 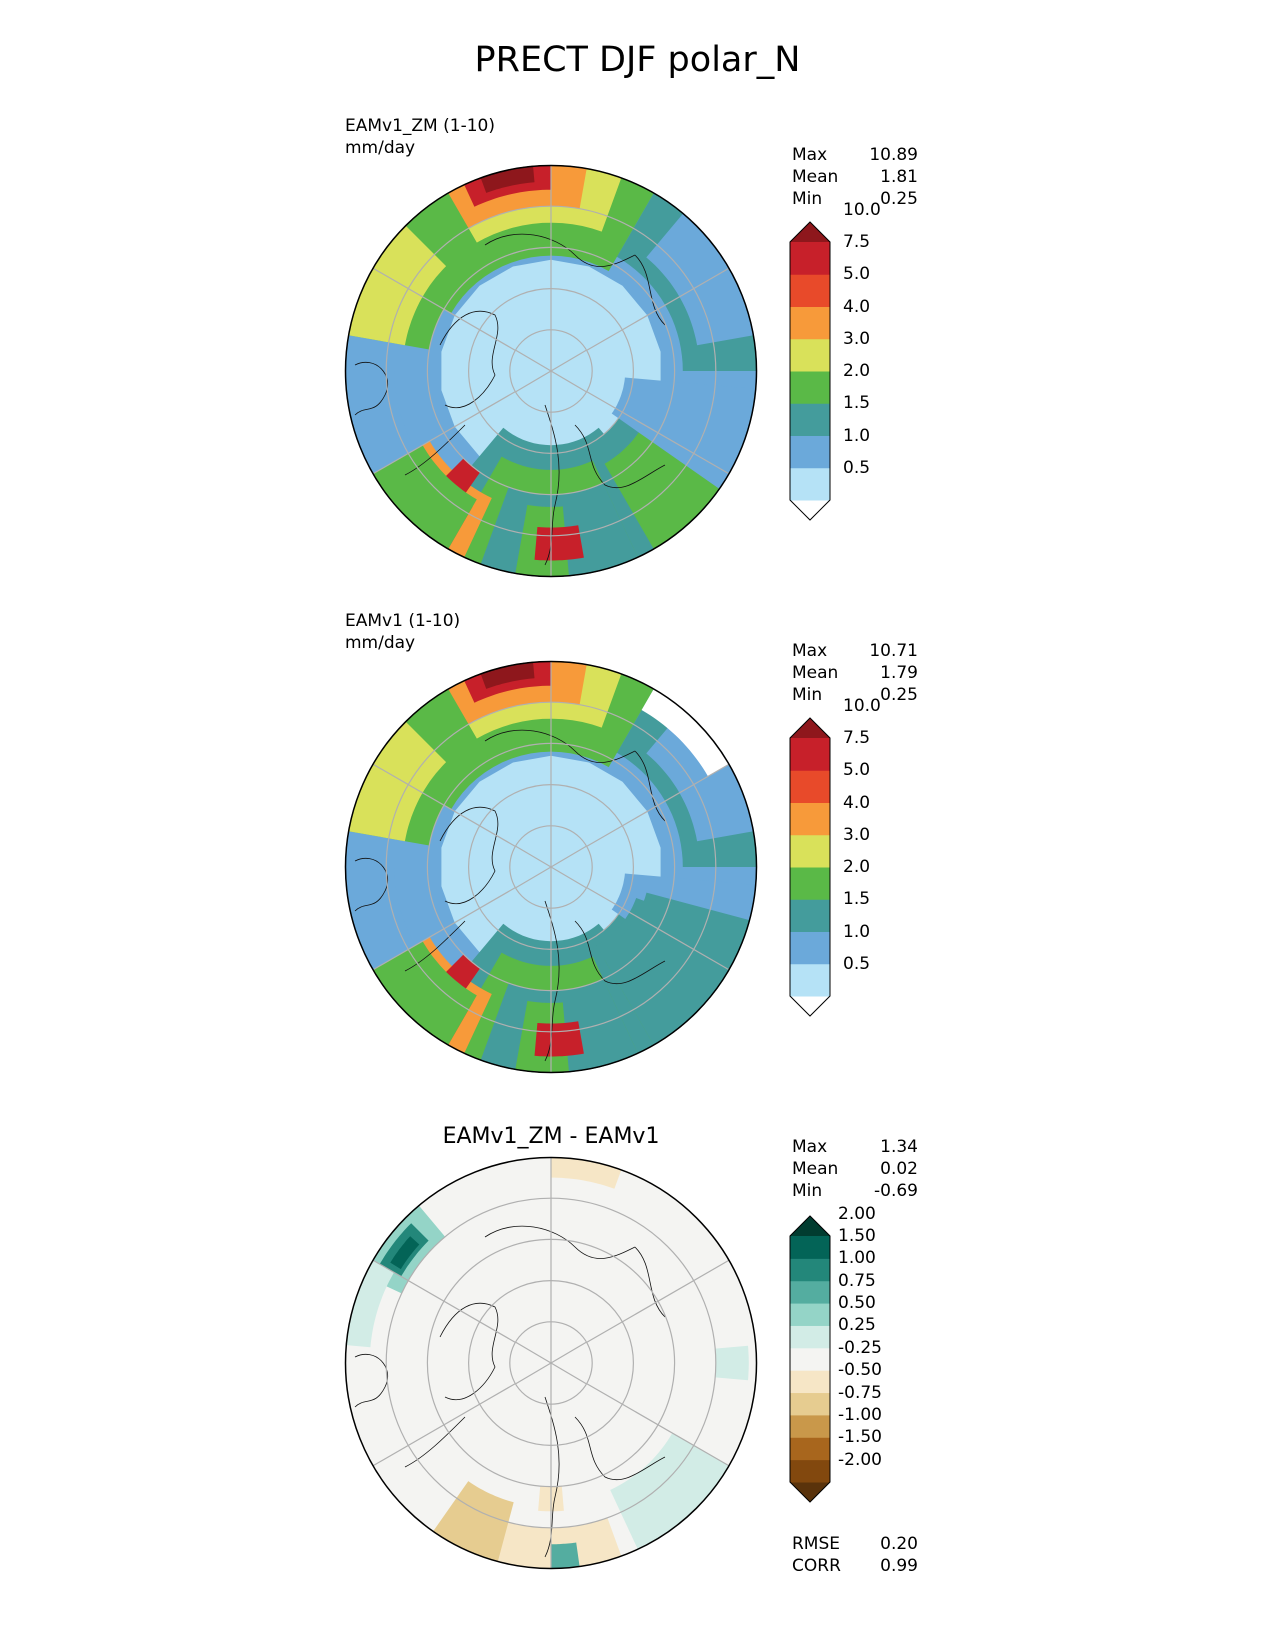 What do you see at coordinates (380, 643) in the screenshot?
I see `panel-2-units: mm/day` at bounding box center [380, 643].